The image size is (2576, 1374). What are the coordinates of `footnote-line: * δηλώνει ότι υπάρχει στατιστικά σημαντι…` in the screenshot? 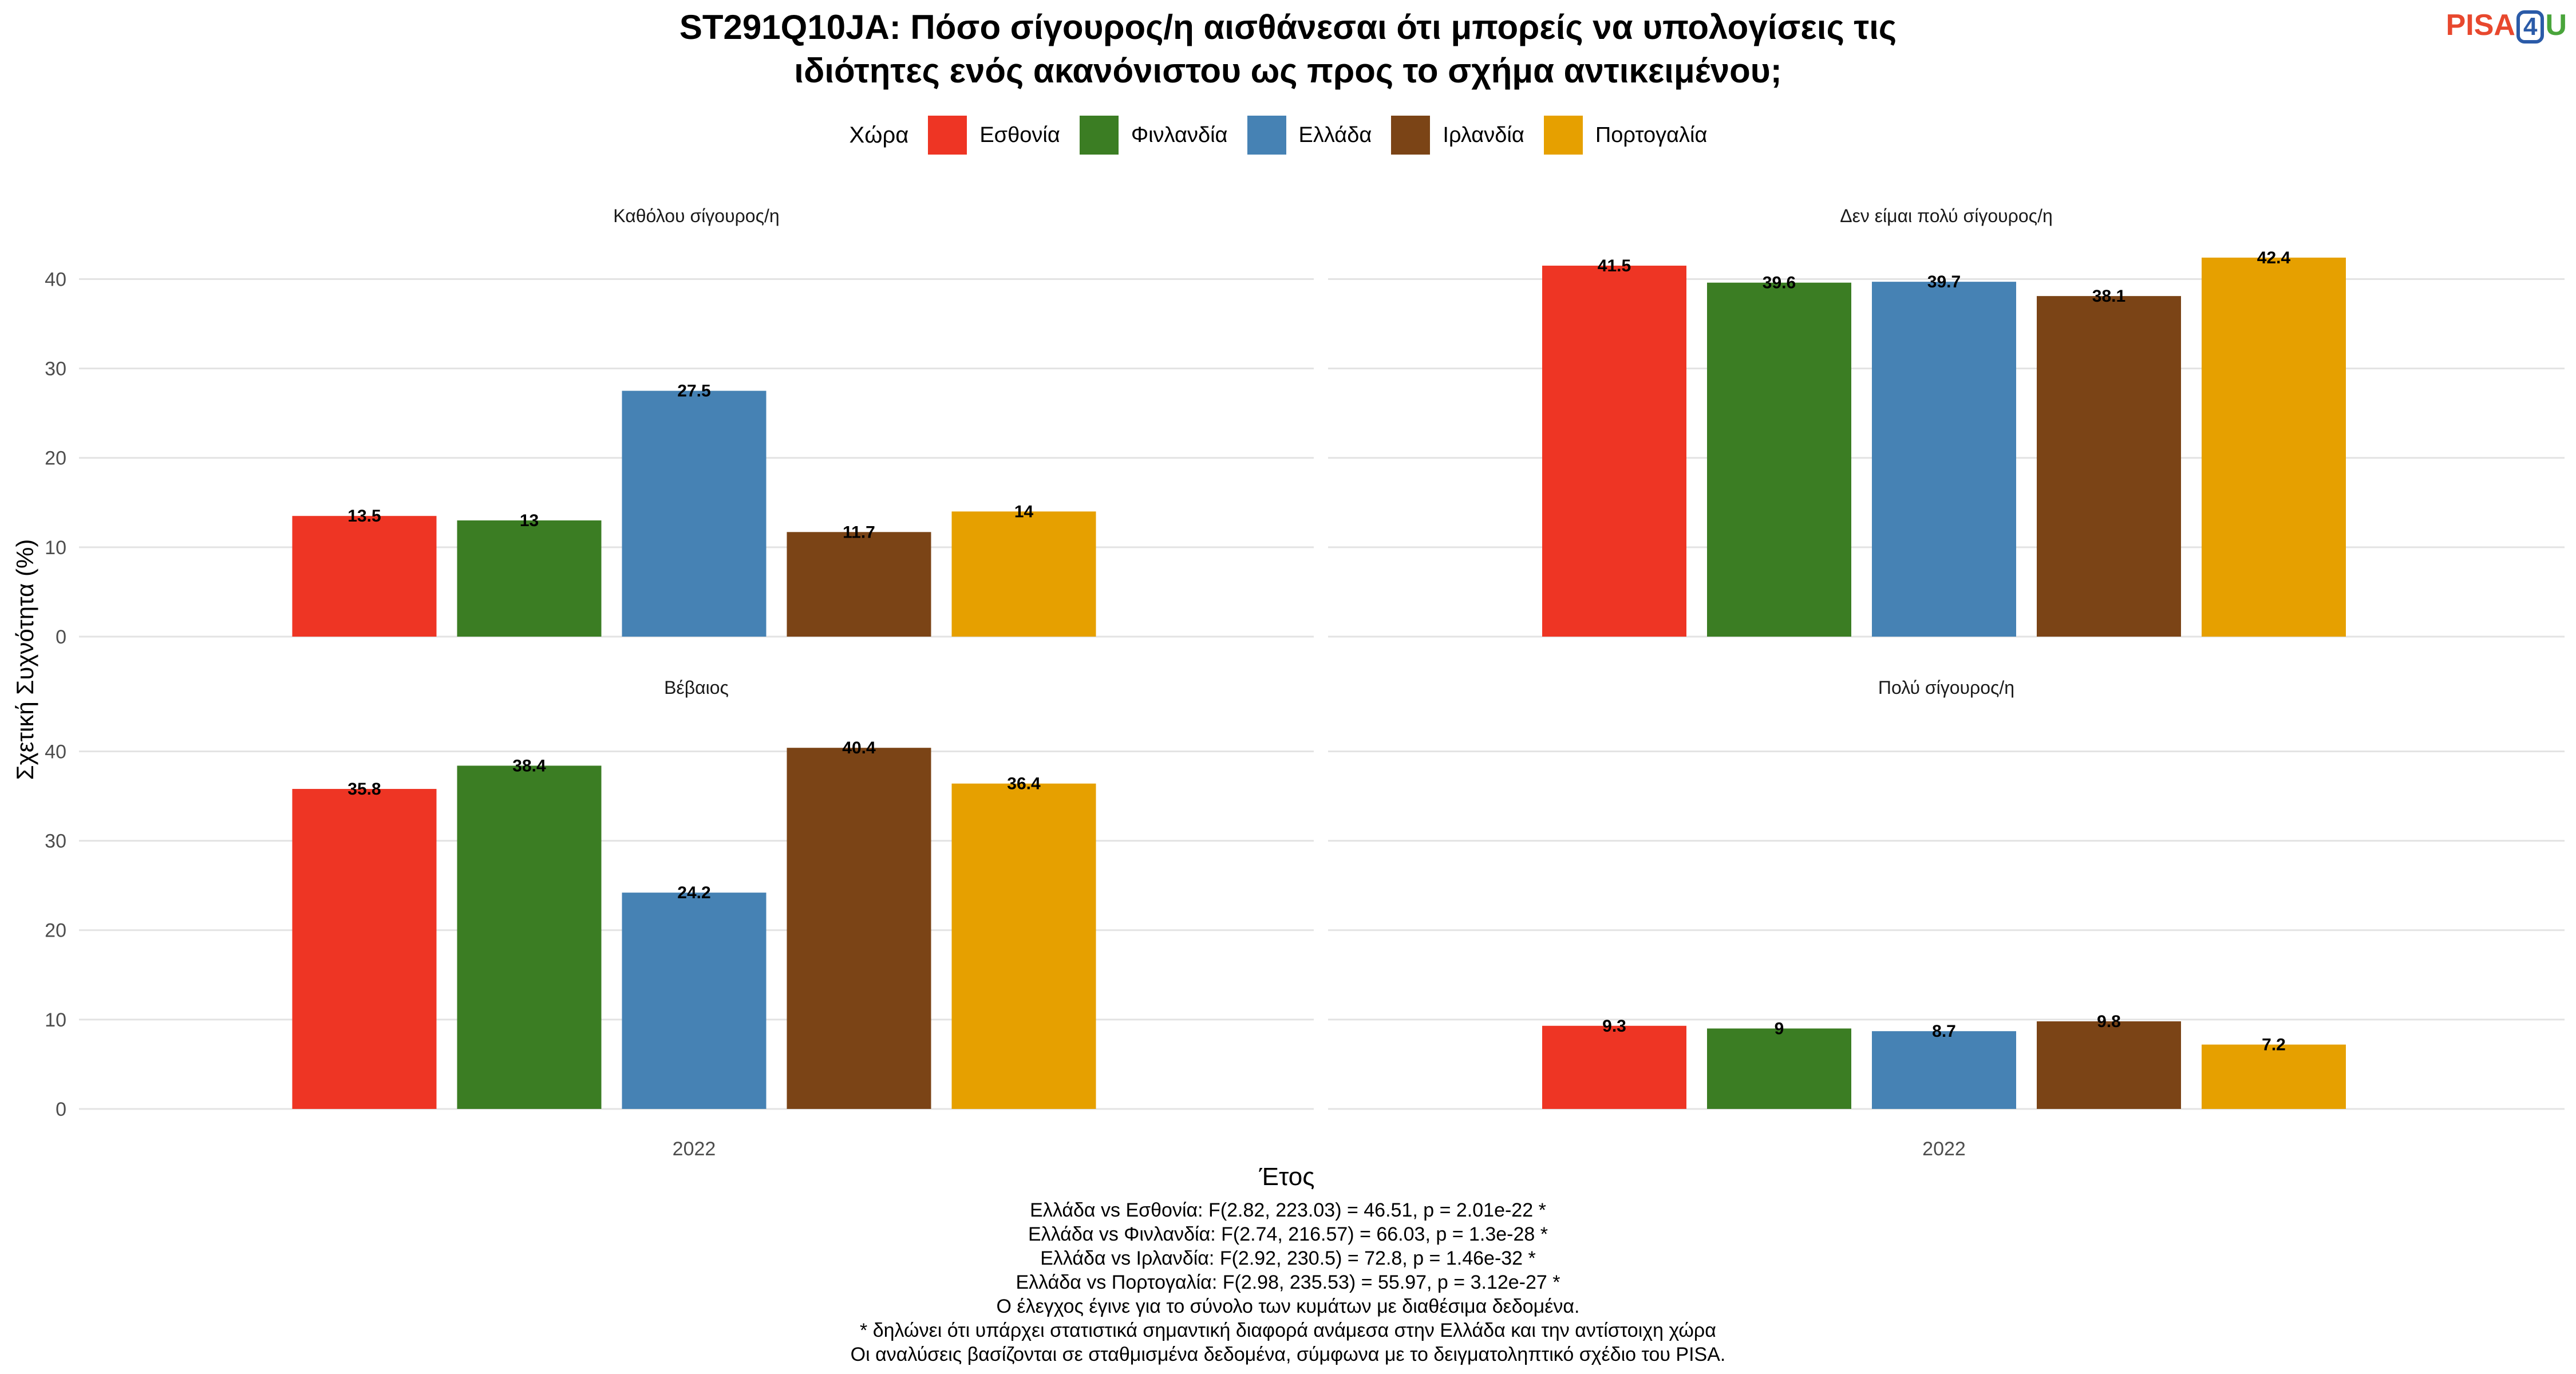 It's located at (1288, 1330).